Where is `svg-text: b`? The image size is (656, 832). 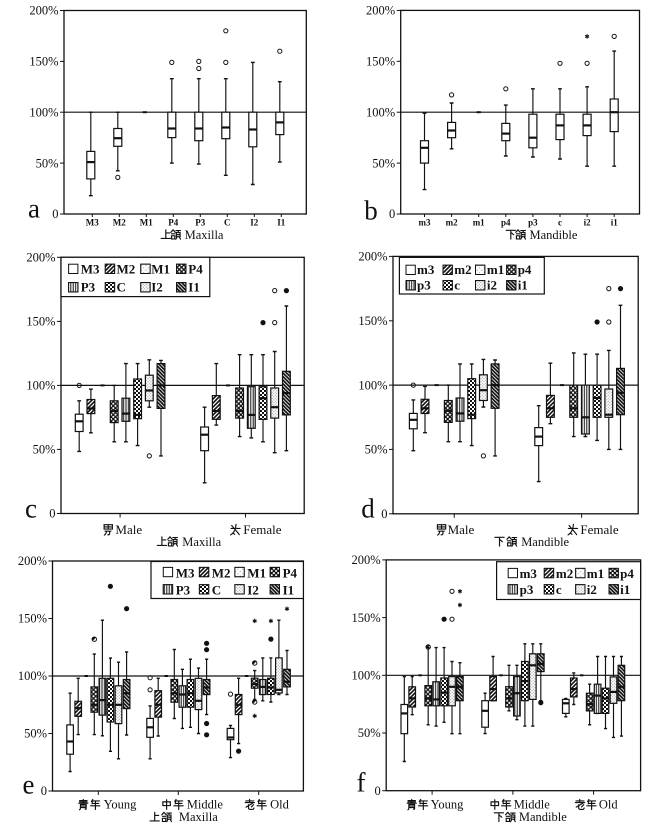 svg-text: b is located at coordinates (371, 211).